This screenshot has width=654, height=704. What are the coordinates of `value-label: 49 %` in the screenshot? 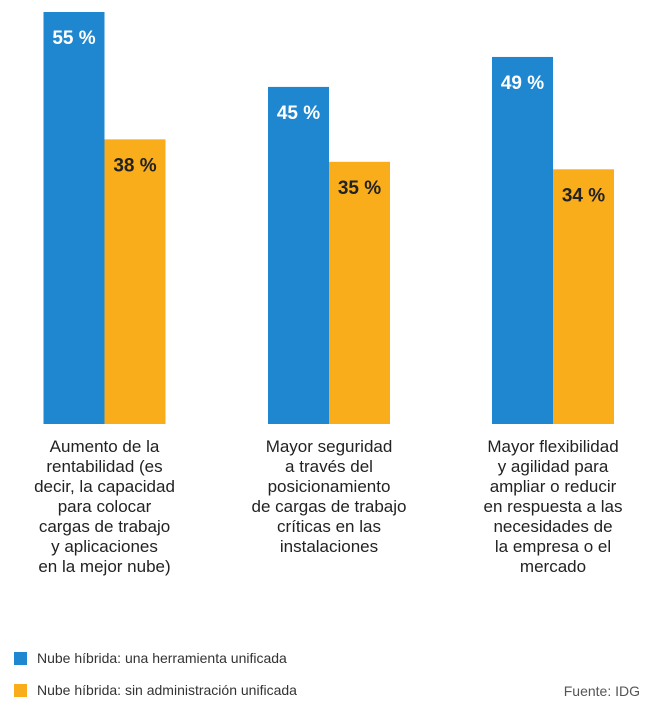 It's located at (522, 83).